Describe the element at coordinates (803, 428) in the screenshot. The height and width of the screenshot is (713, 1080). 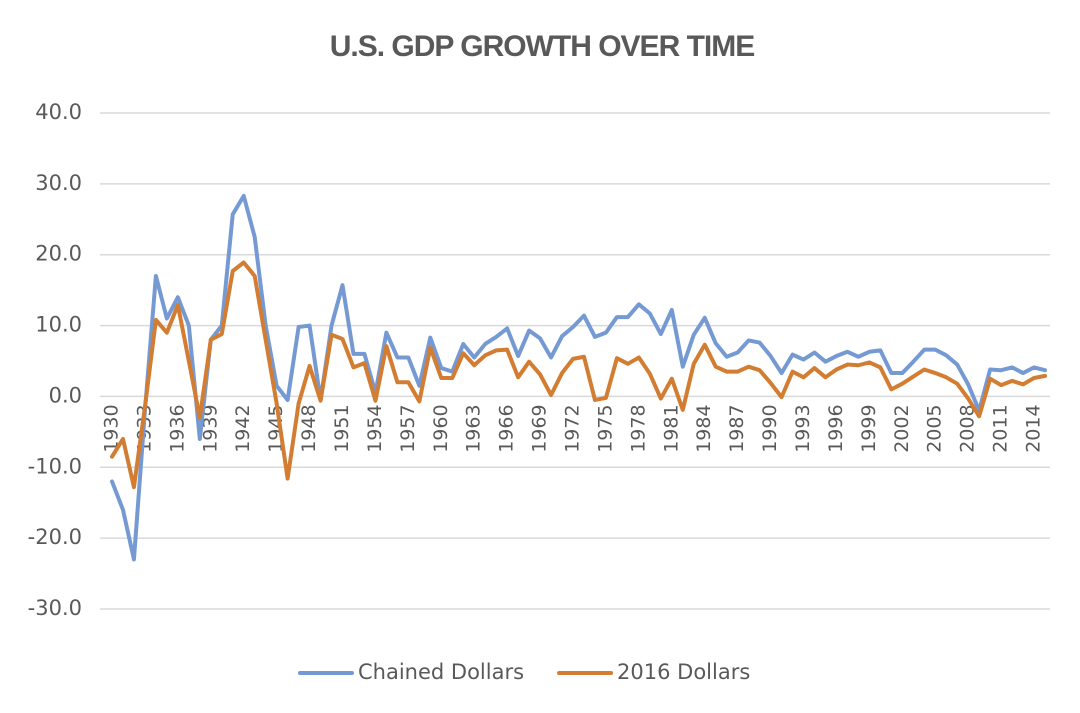
I see `x-tick-label: 1993` at that location.